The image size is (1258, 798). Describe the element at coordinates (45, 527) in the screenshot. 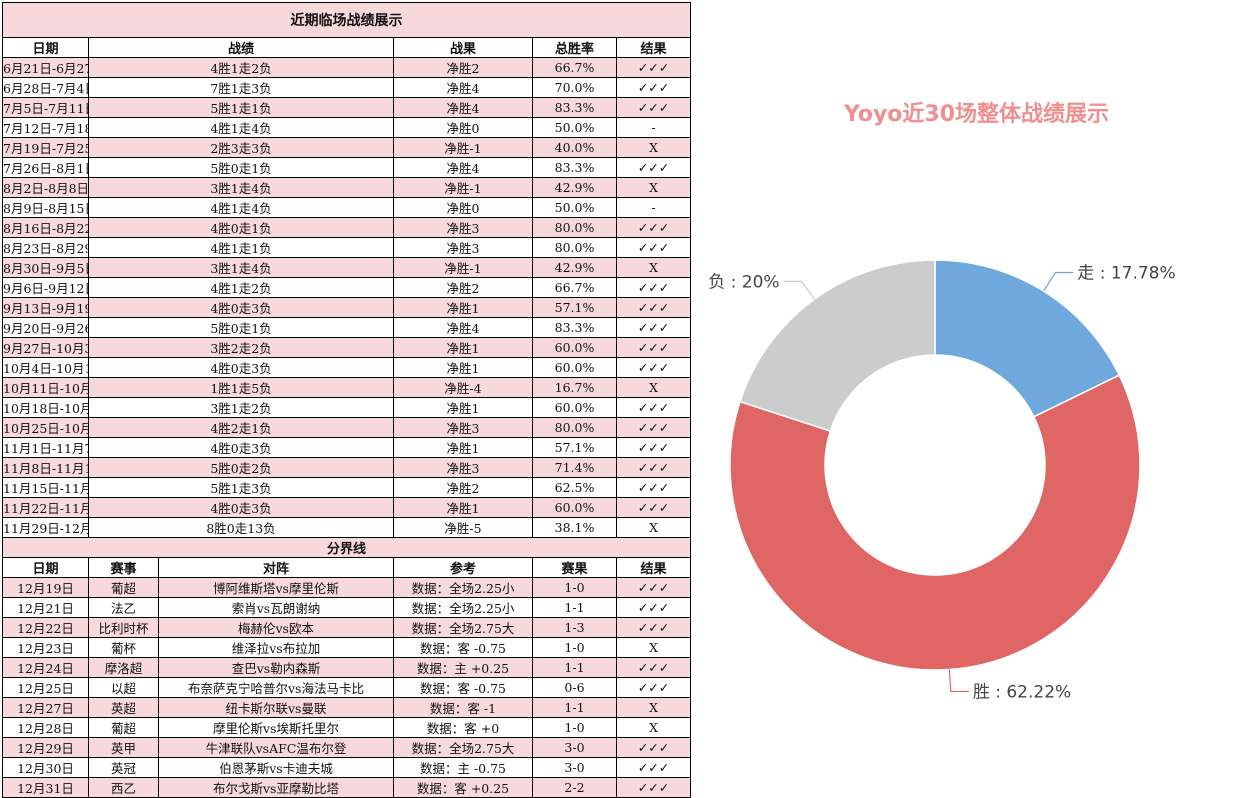

I see `date-cell: 11月29日-12月19日` at that location.